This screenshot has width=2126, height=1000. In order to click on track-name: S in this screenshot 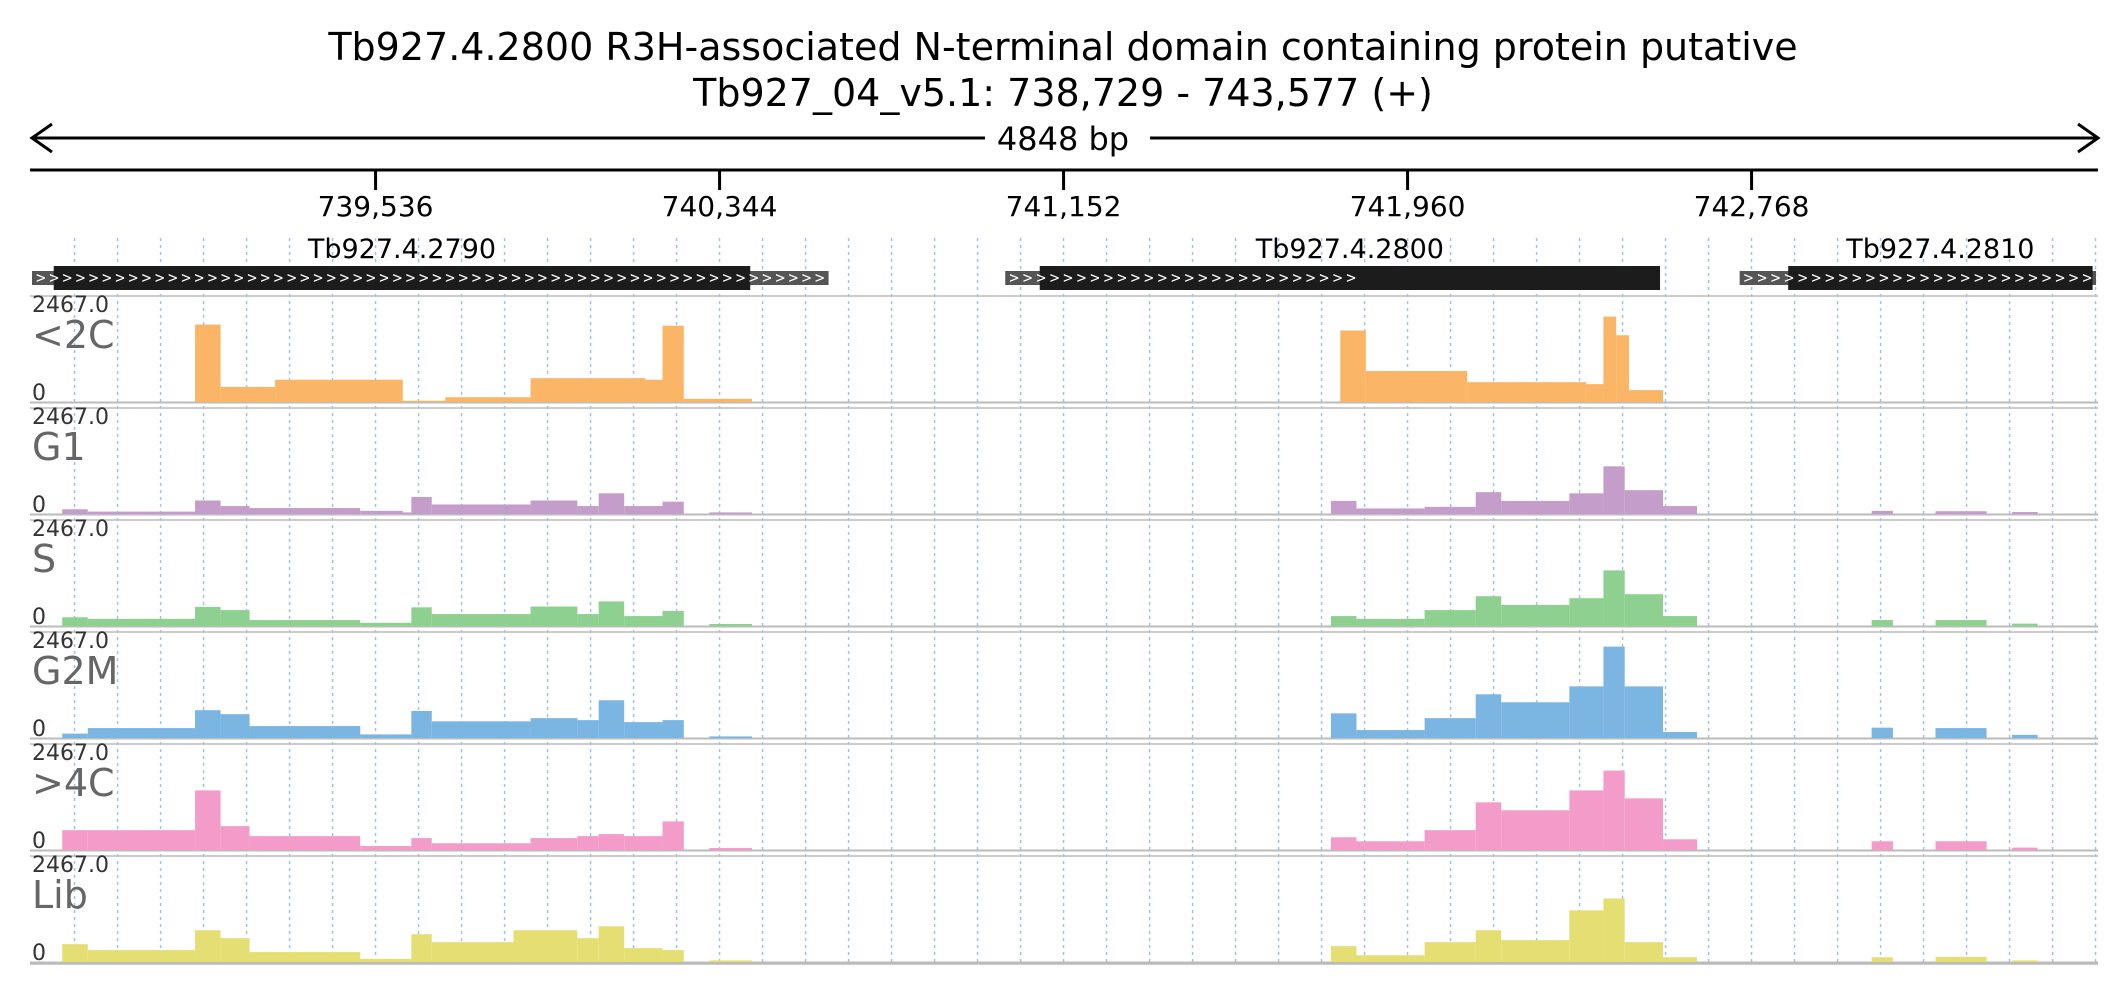, I will do `click(44, 559)`.